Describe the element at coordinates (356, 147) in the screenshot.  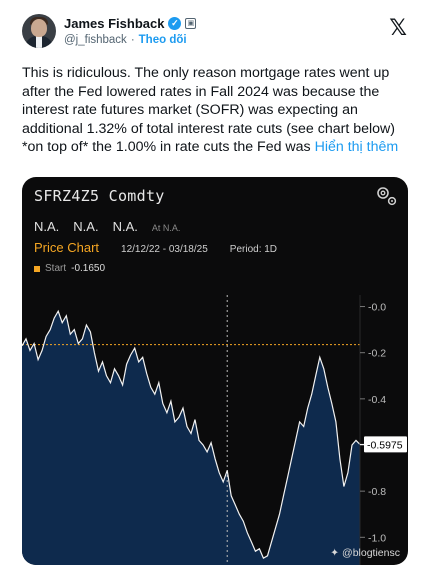
I see `show-more-link: Hiển thị thêm` at that location.